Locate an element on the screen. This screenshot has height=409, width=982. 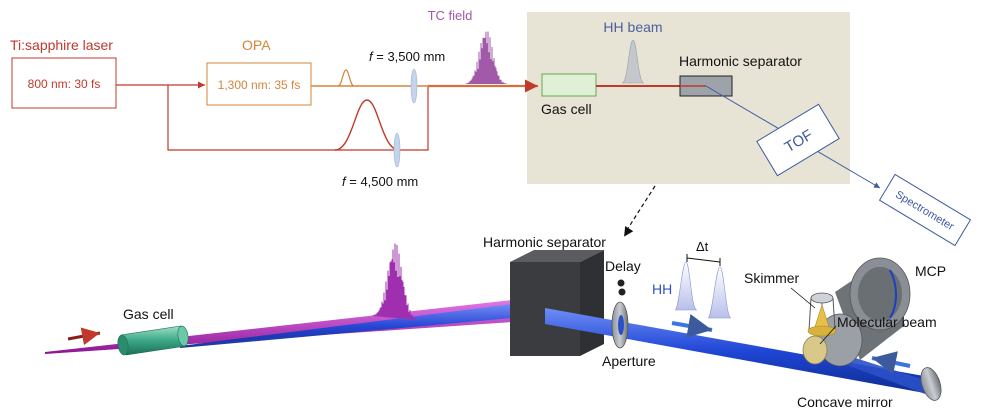
lens-lower-label: f = 4,500 mm is located at coordinates (380, 181).